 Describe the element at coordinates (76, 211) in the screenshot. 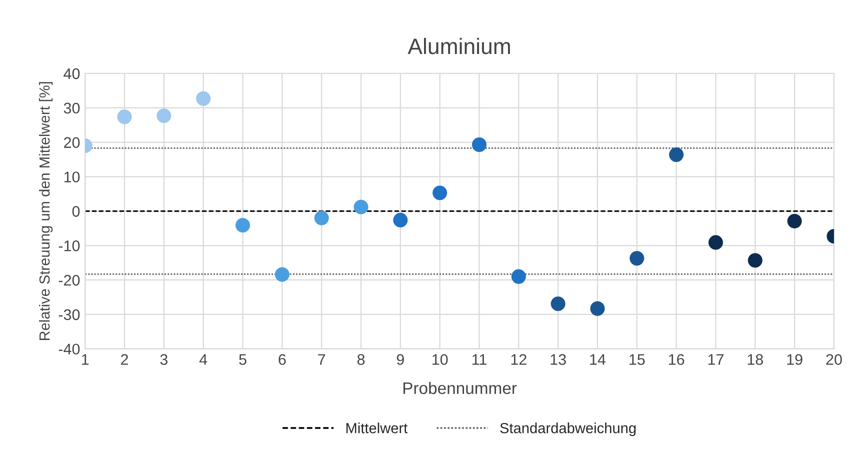

I see `y-tick-label: 0` at that location.